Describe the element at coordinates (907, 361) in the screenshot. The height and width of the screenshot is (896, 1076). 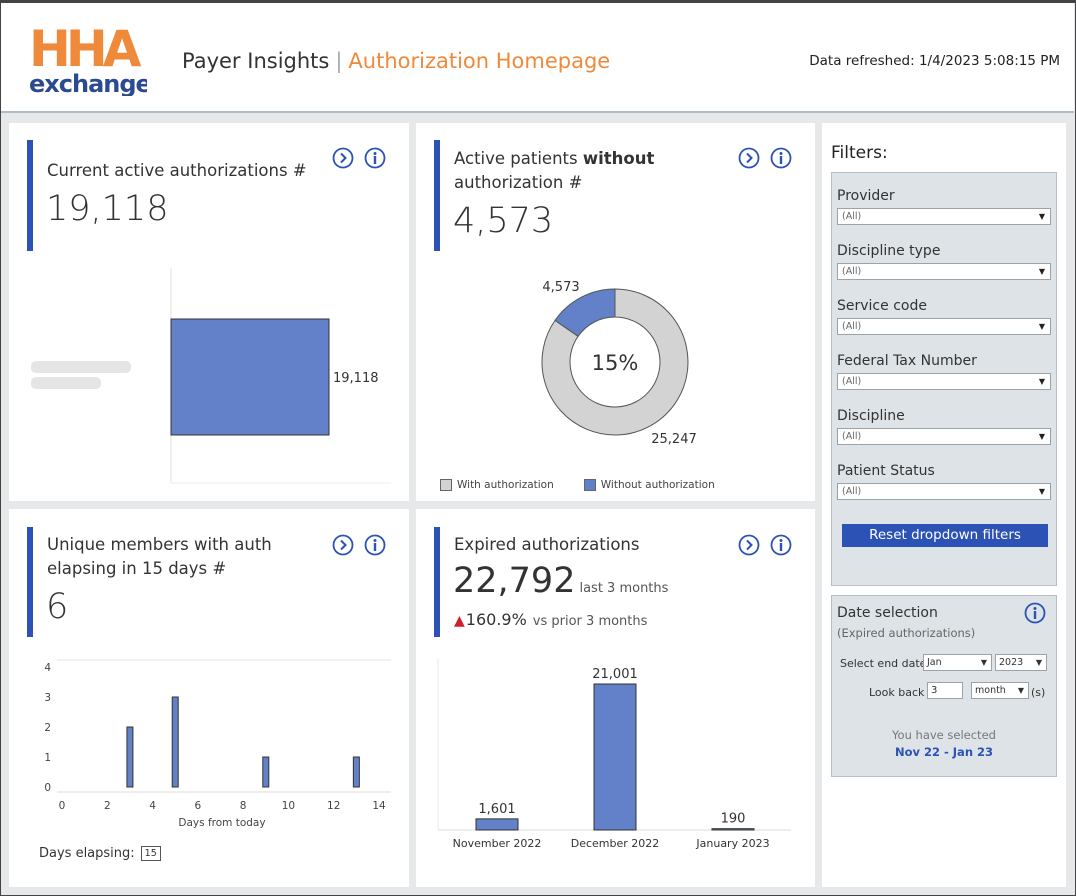
I see `filter-label-federal-tax-number: Federal Tax Number` at that location.